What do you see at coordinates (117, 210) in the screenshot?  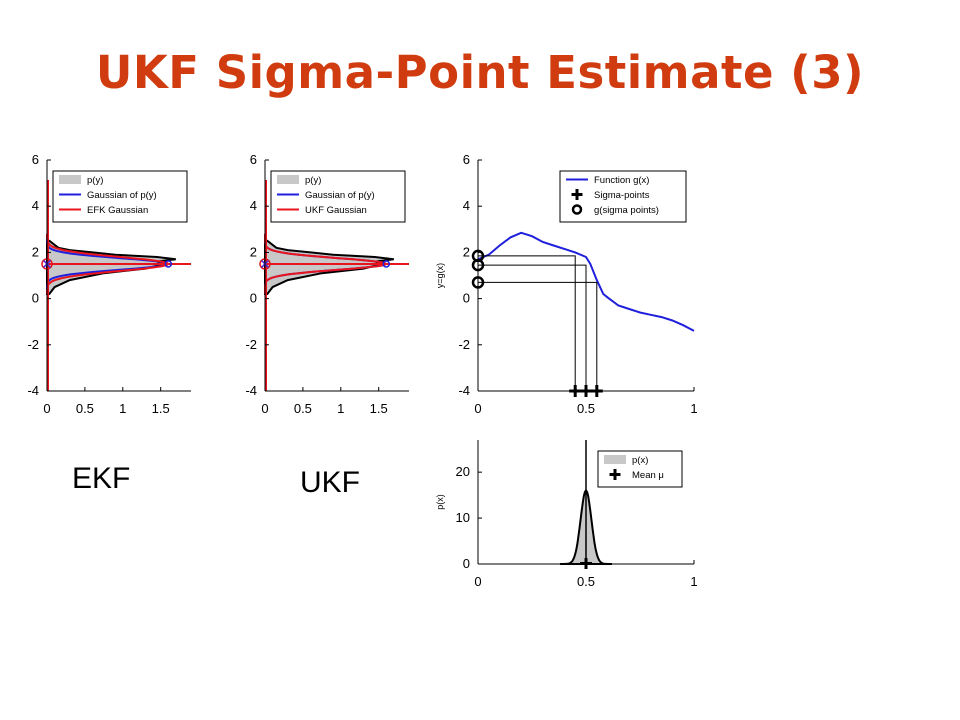 I see `legend-label: EFK Gaussian` at bounding box center [117, 210].